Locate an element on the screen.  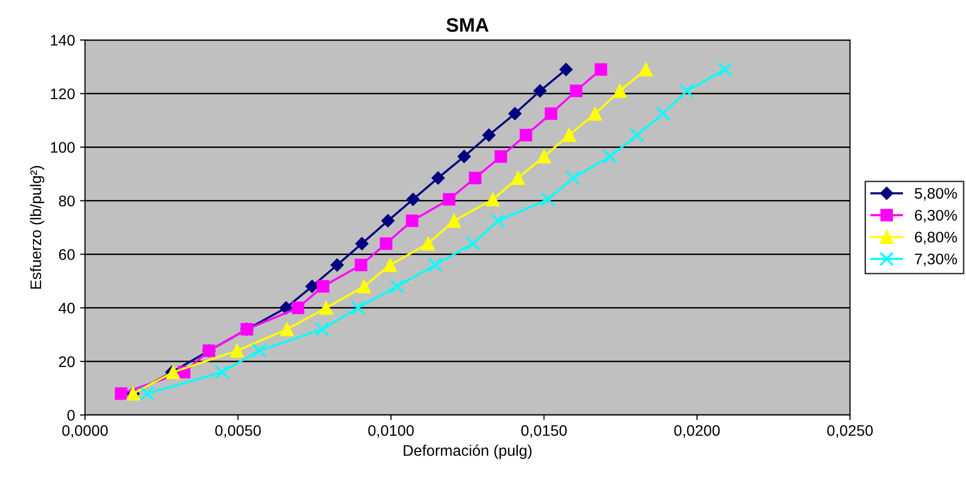
chart-title: SMA is located at coordinates (467, 25).